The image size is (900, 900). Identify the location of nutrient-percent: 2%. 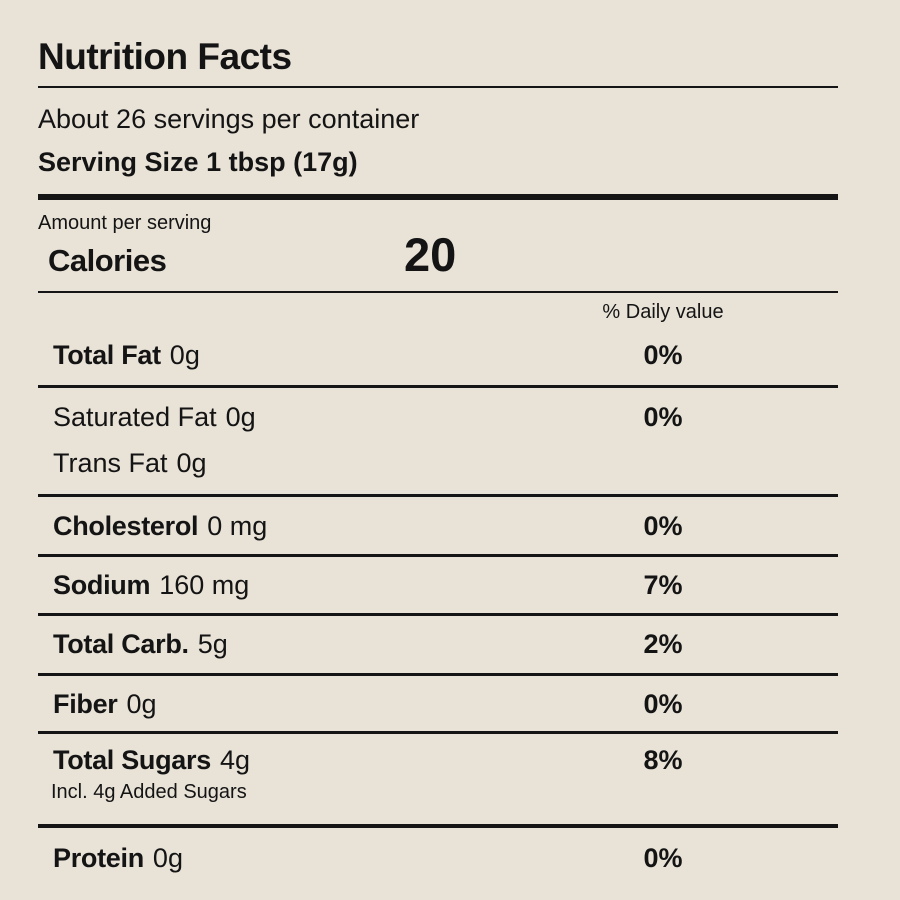
(663, 644).